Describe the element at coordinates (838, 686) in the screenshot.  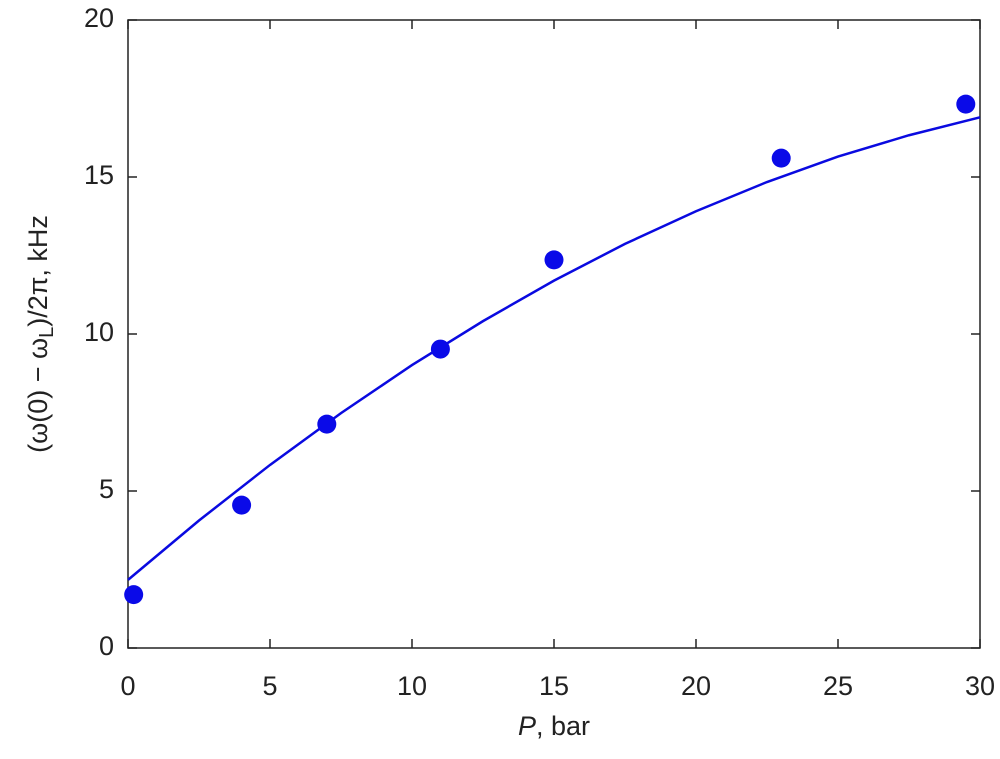
I see `x-tick-label: 25` at that location.